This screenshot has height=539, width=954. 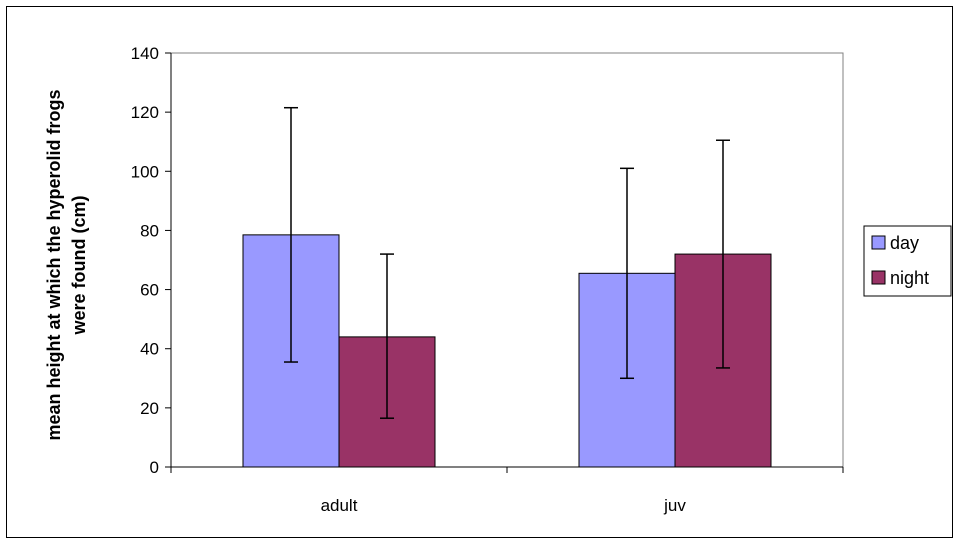 I want to click on y-axis-title-line: mean height at which the hyperolid frogs, so click(x=54, y=264).